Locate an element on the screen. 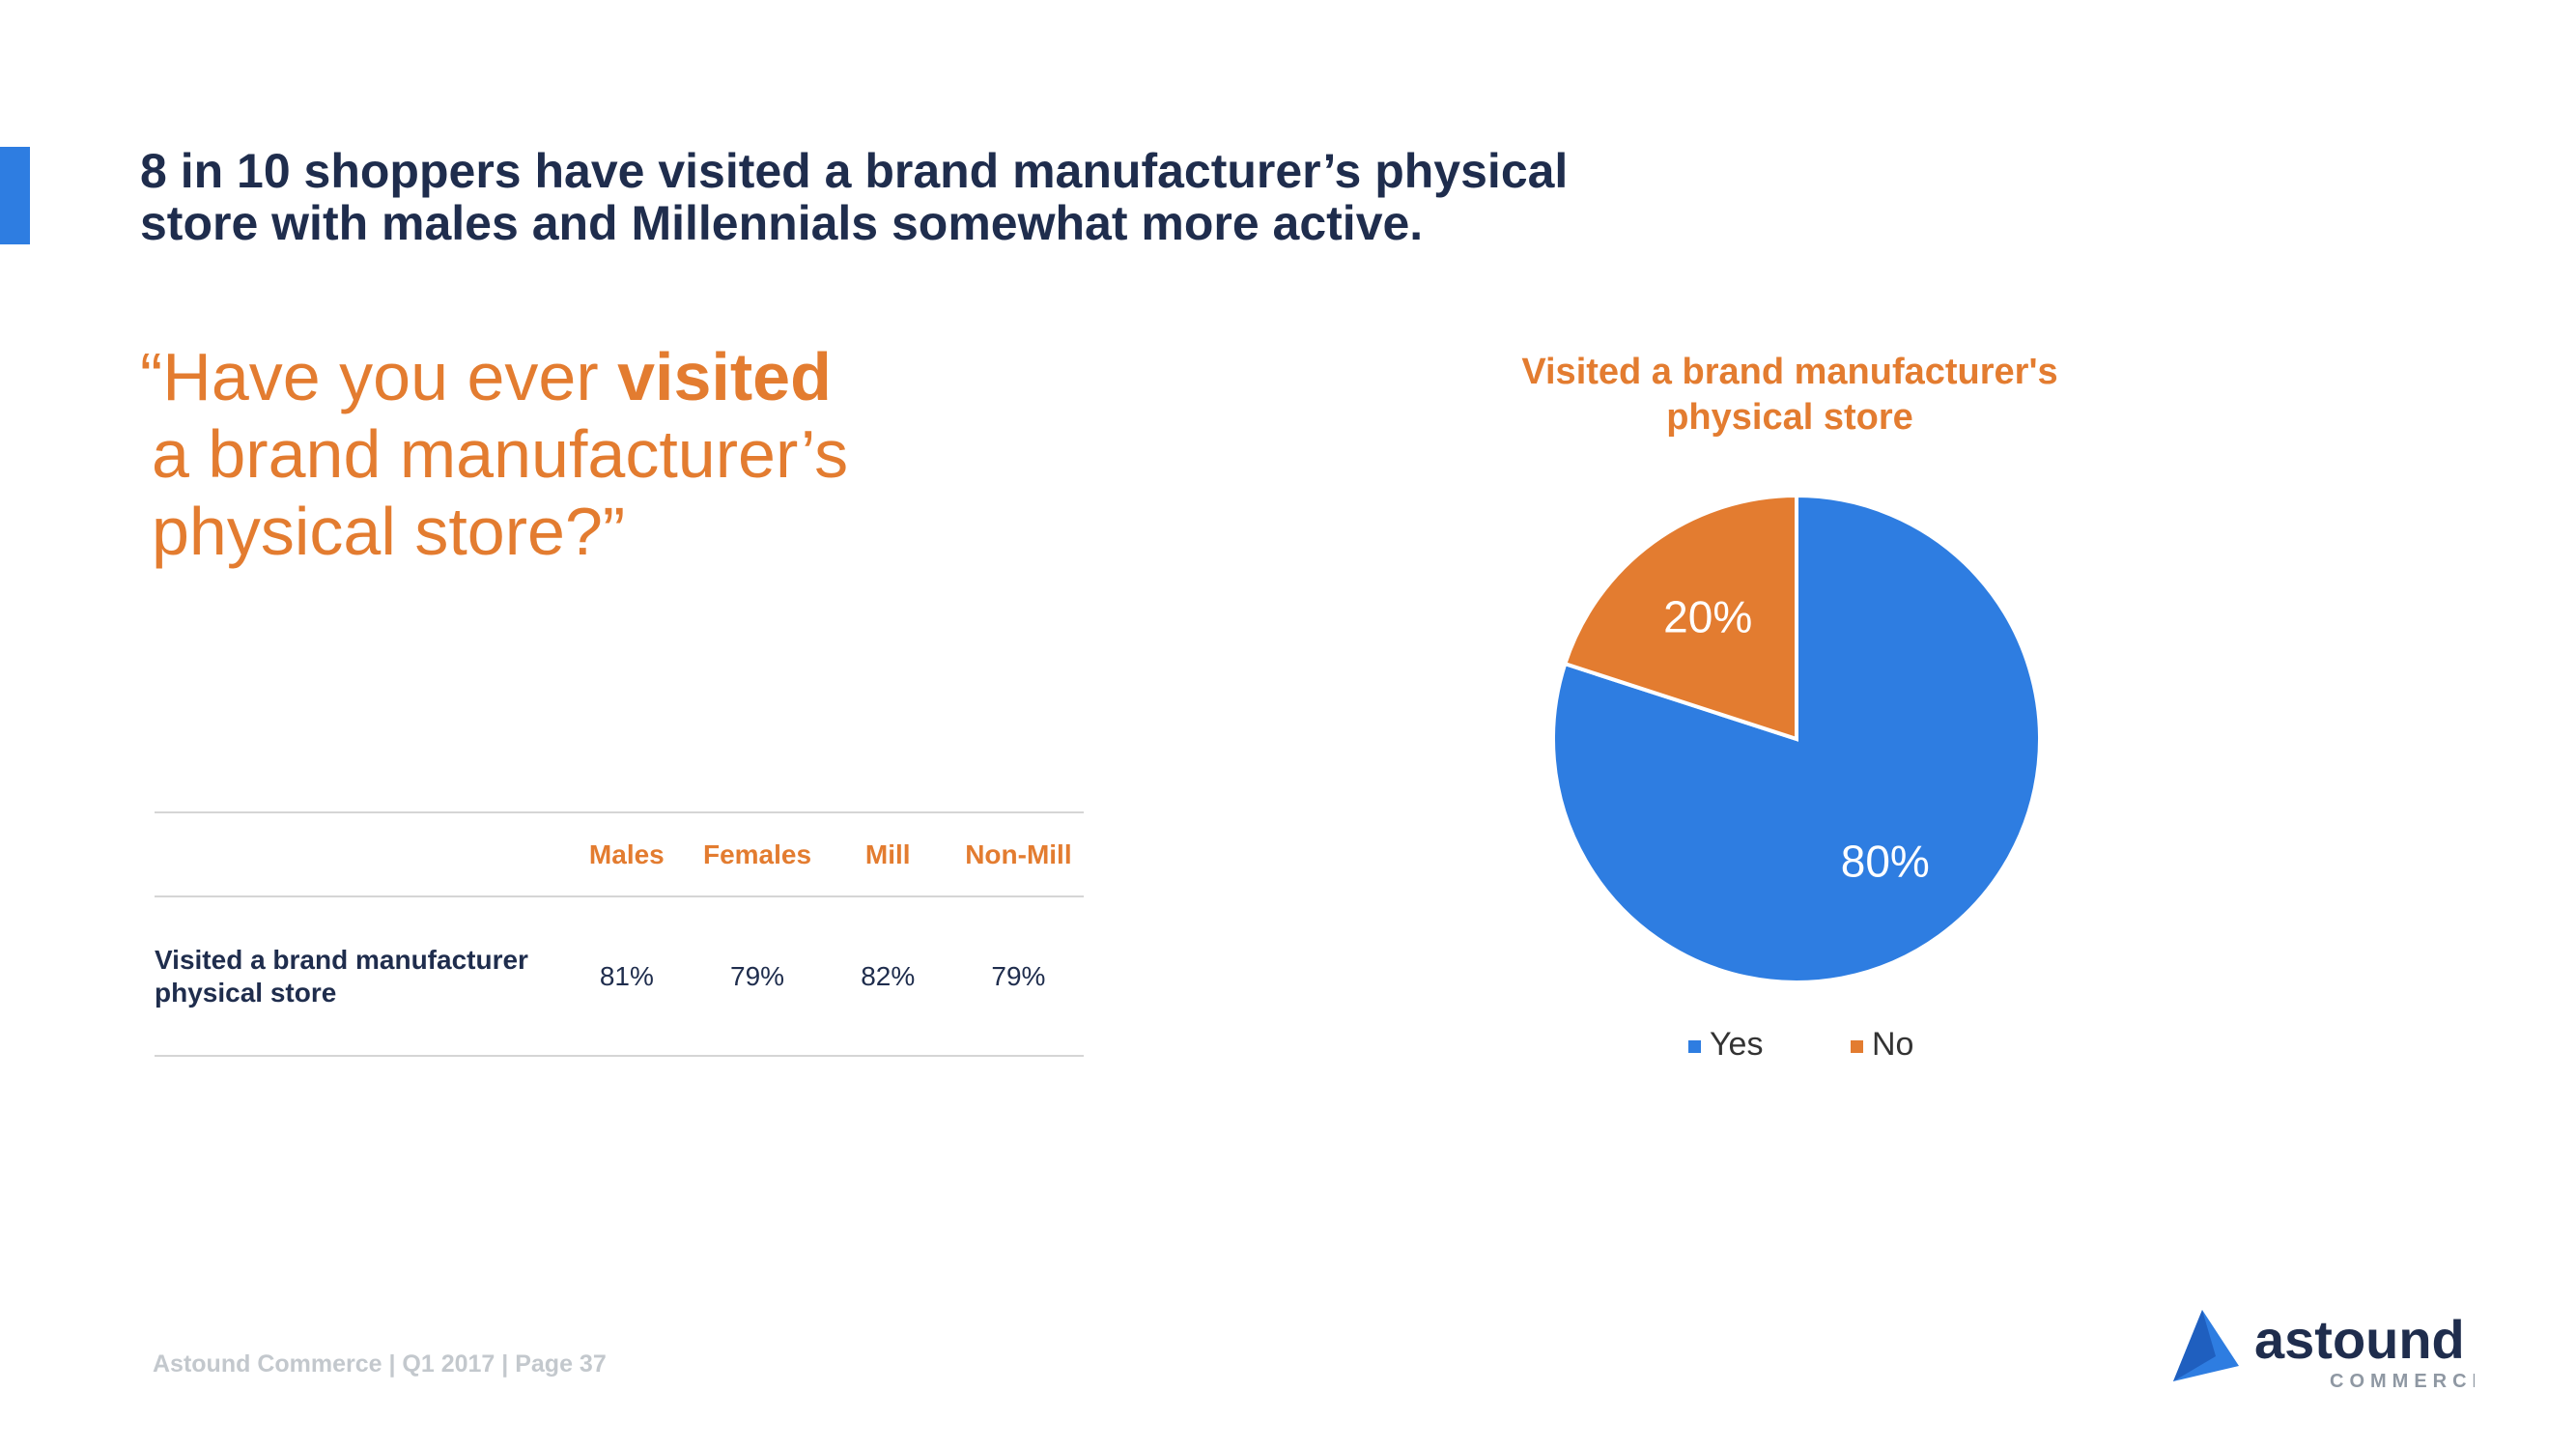  legend-label-yes: Yes is located at coordinates (1736, 1044).